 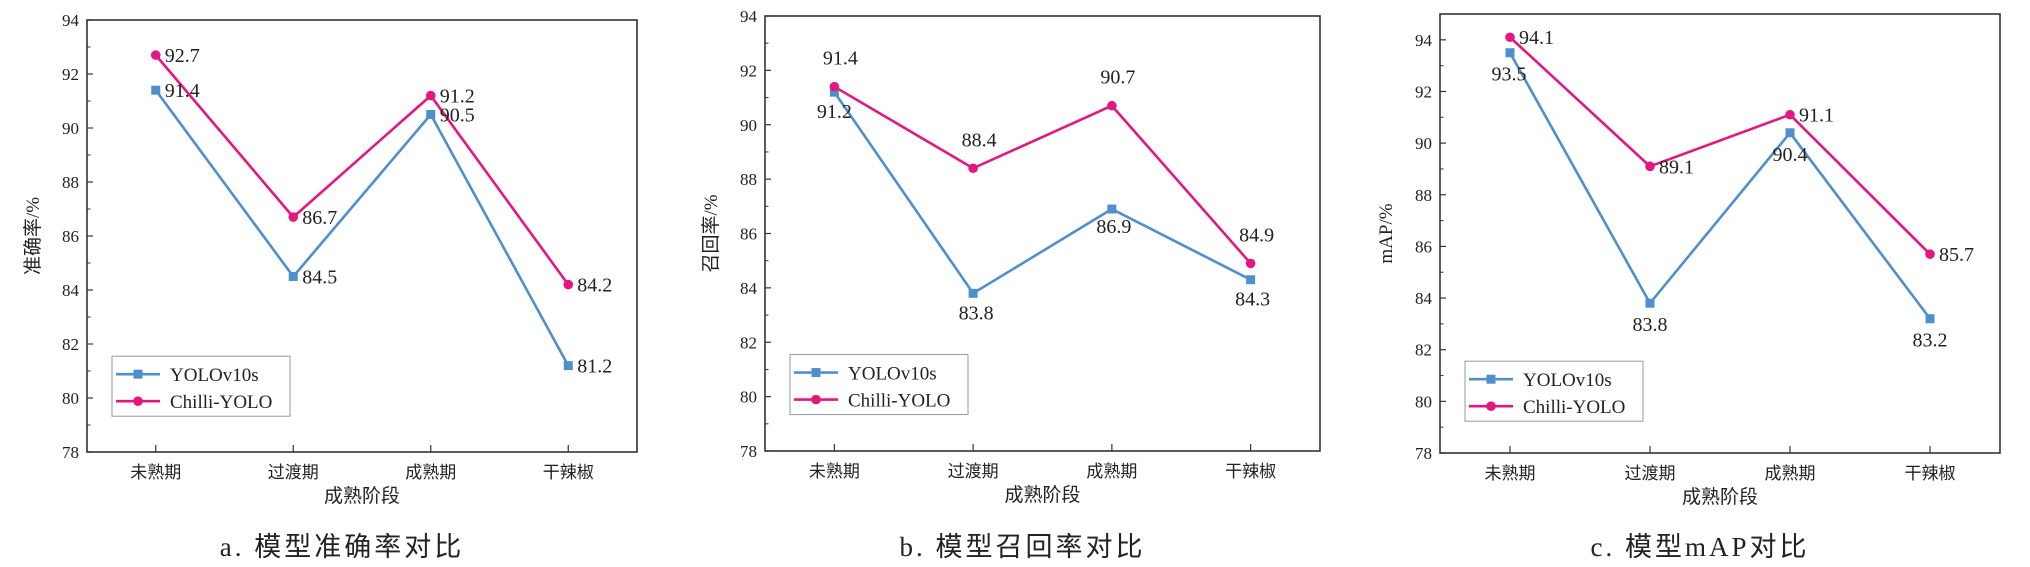 What do you see at coordinates (979, 140) in the screenshot?
I see `data-label: 88.4` at bounding box center [979, 140].